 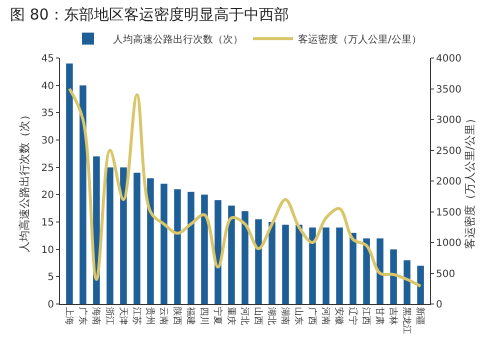 What do you see at coordinates (439, 305) in the screenshot?
I see `y2-tick-label: 0` at bounding box center [439, 305].